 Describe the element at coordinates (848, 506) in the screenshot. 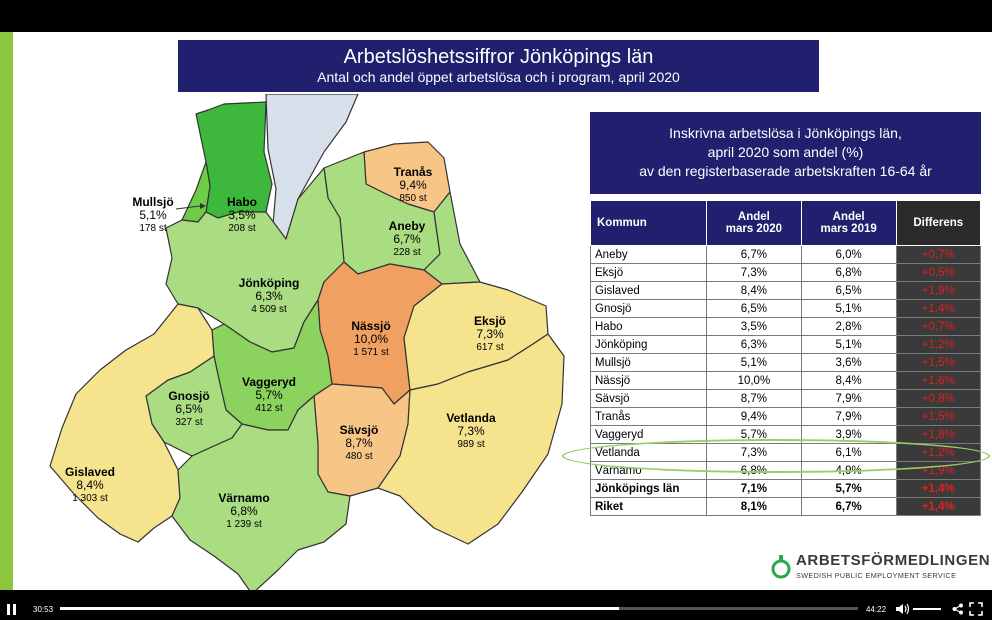

I see `cell-andel-2019: 6,7%` at that location.